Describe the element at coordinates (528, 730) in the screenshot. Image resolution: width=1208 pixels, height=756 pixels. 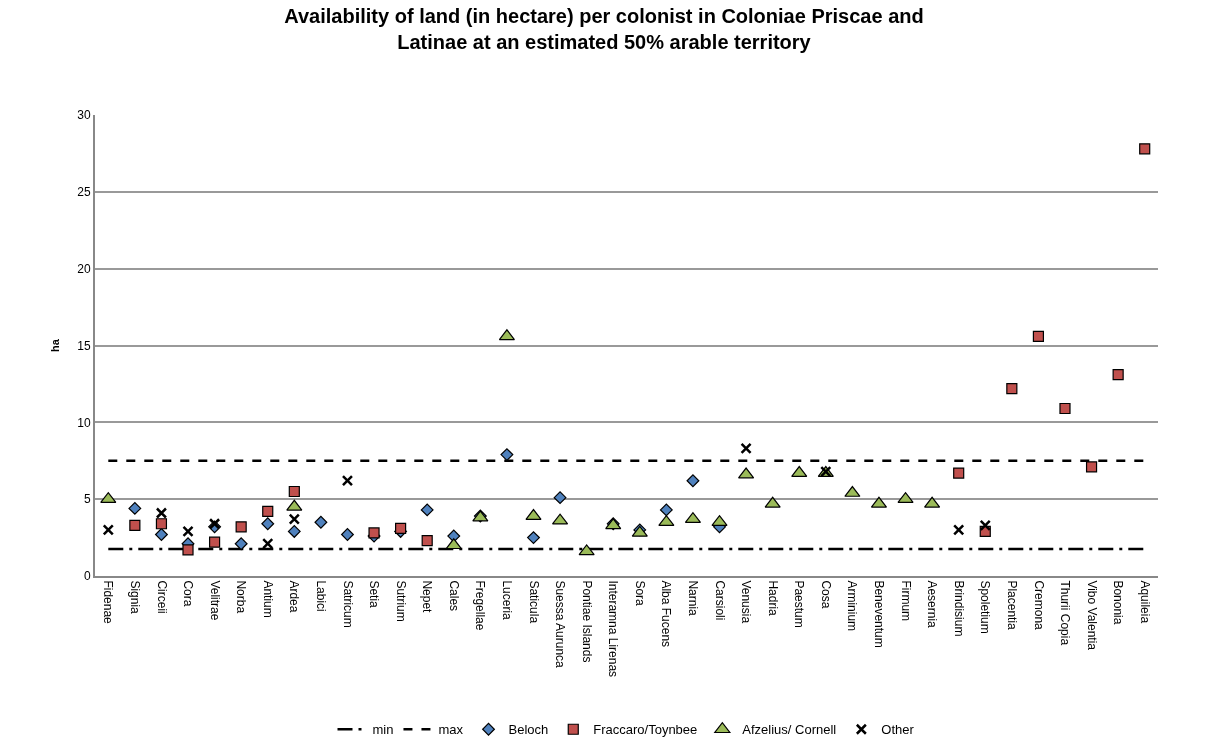
I see `legend-label: Beloch` at that location.